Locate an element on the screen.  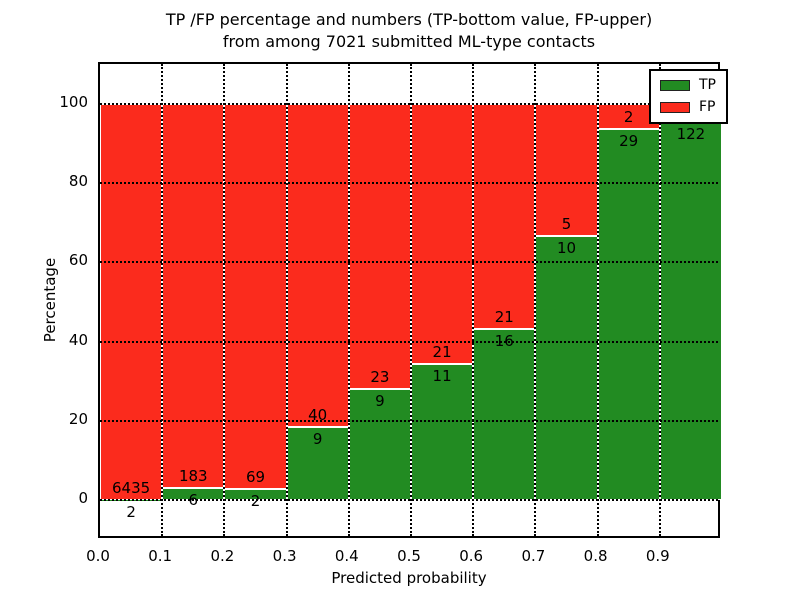
x-tick-label: 0.8 is located at coordinates (595, 556).